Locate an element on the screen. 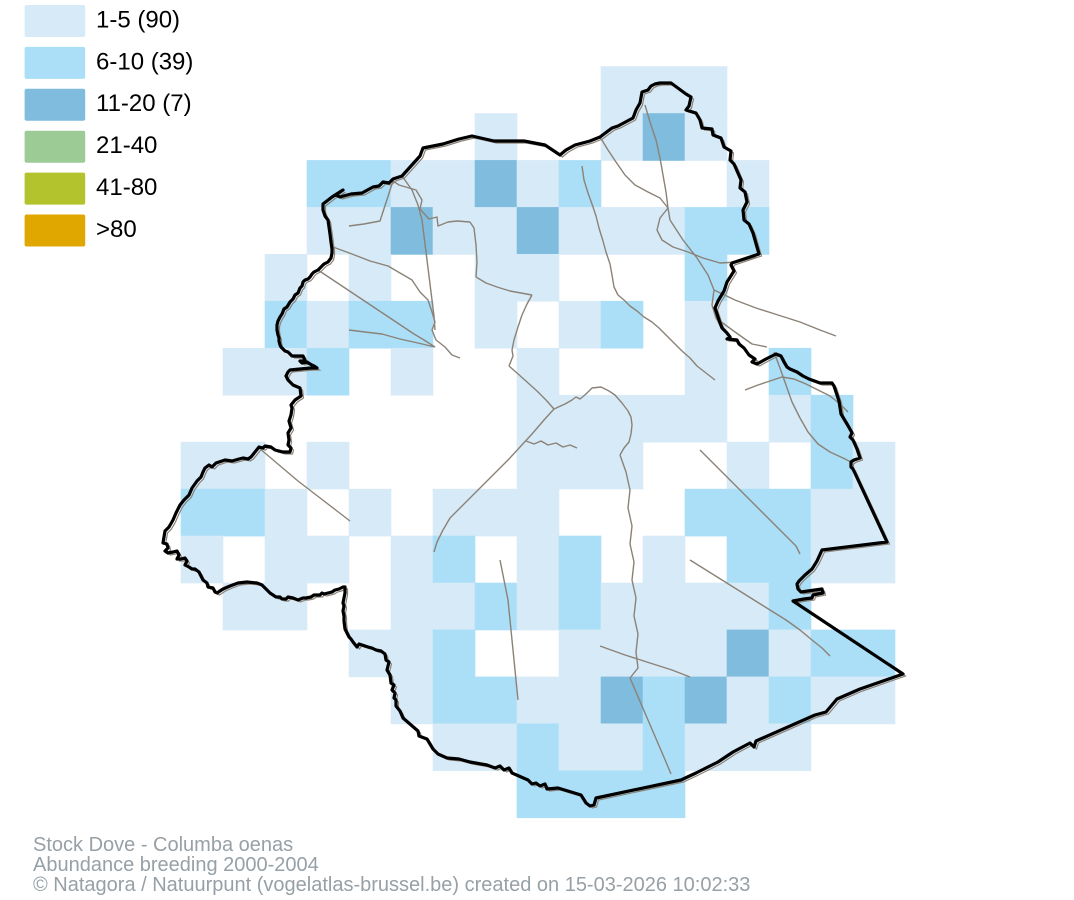 Image resolution: width=1074 pixels, height=900 pixels. svg-text: 21-40 is located at coordinates (126, 145).